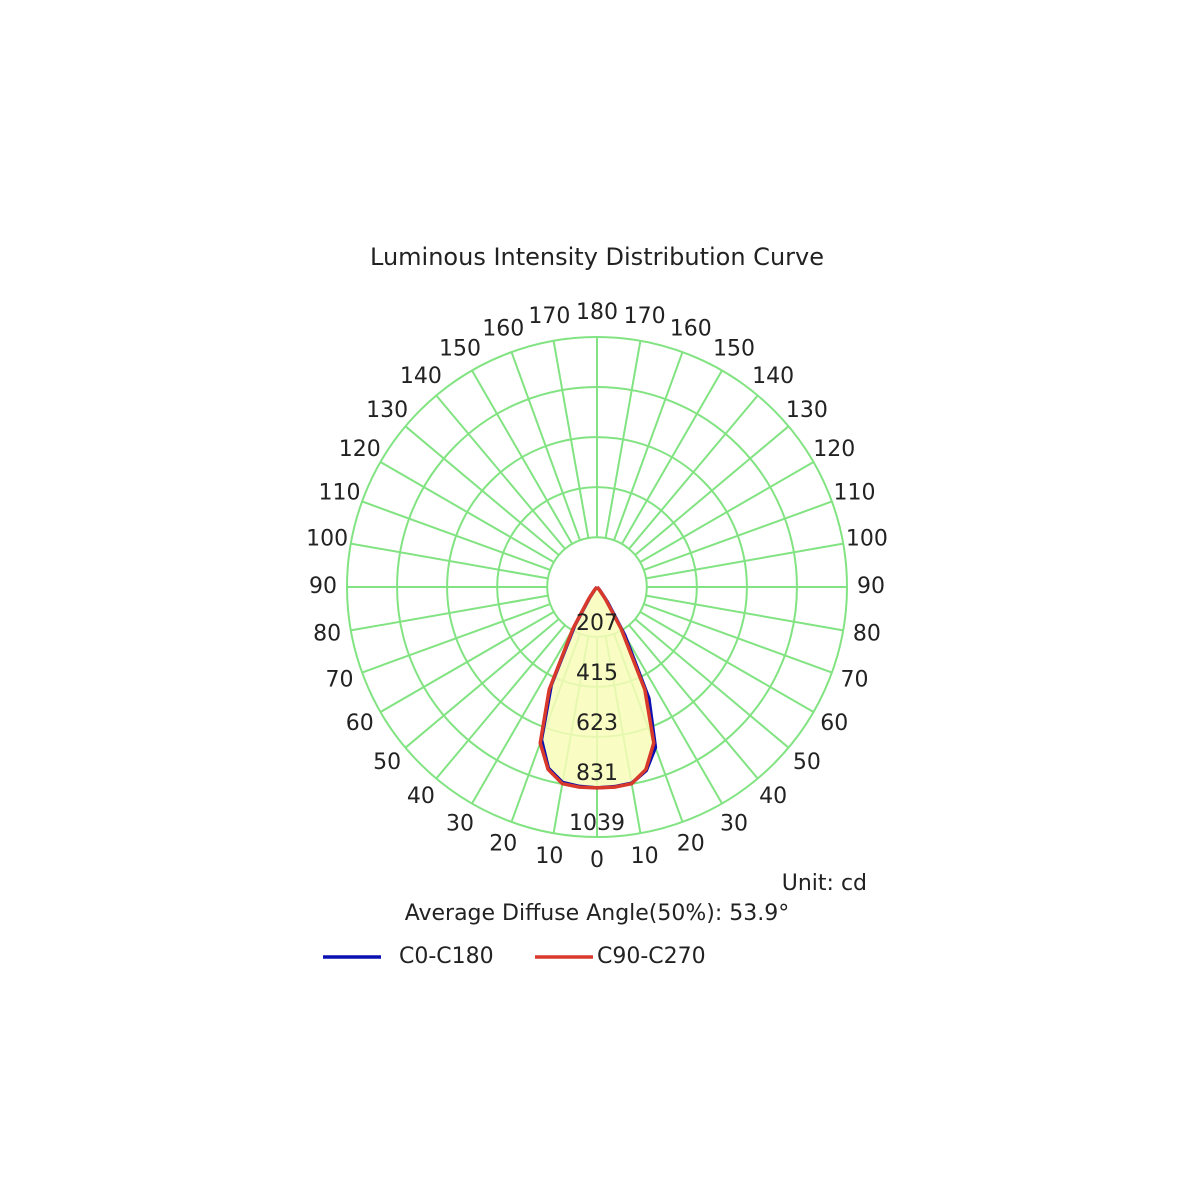 Image resolution: width=1200 pixels, height=1200 pixels. Describe the element at coordinates (597, 312) in the screenshot. I see `angle-label: 180` at that location.